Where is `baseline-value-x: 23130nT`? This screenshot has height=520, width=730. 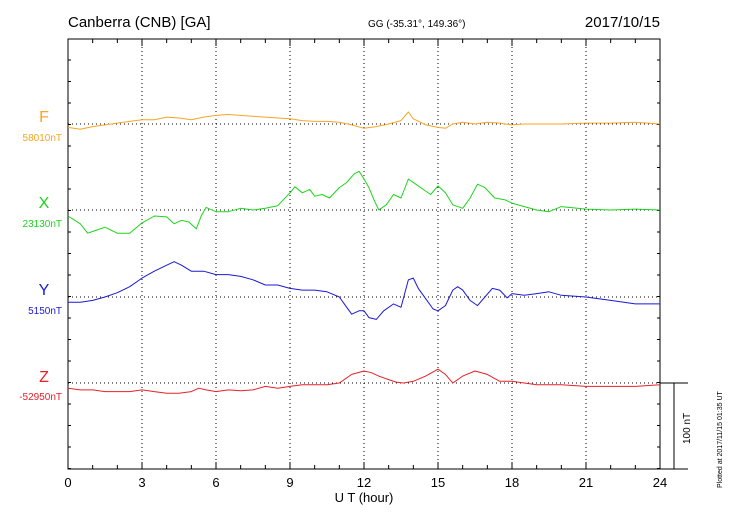
baseline-value-x: 23130nT is located at coordinates (42, 224).